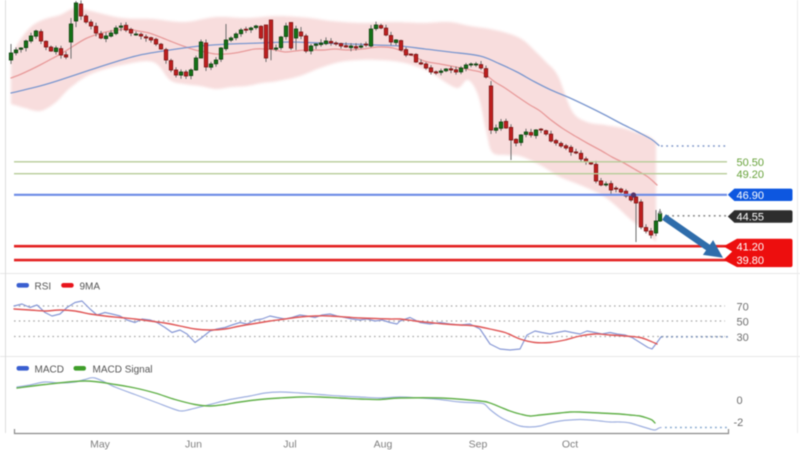 This screenshot has width=800, height=450. I want to click on svg-text: Aug, so click(383, 444).